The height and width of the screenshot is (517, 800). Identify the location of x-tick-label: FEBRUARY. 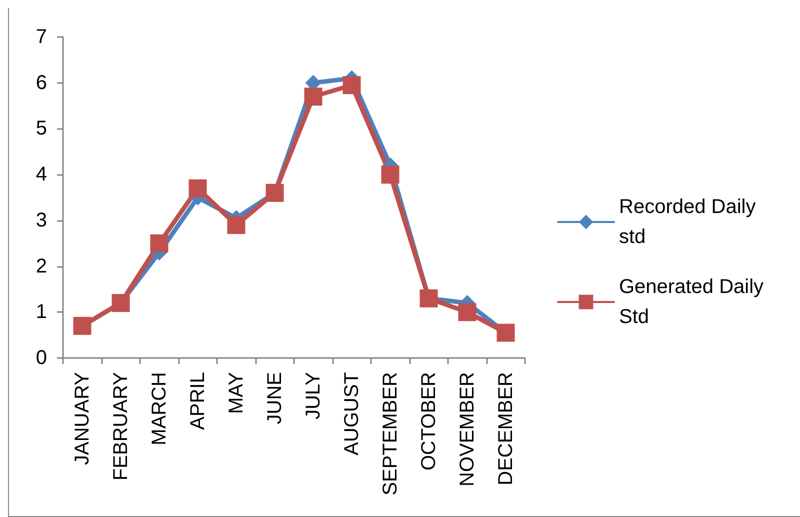
(121, 426).